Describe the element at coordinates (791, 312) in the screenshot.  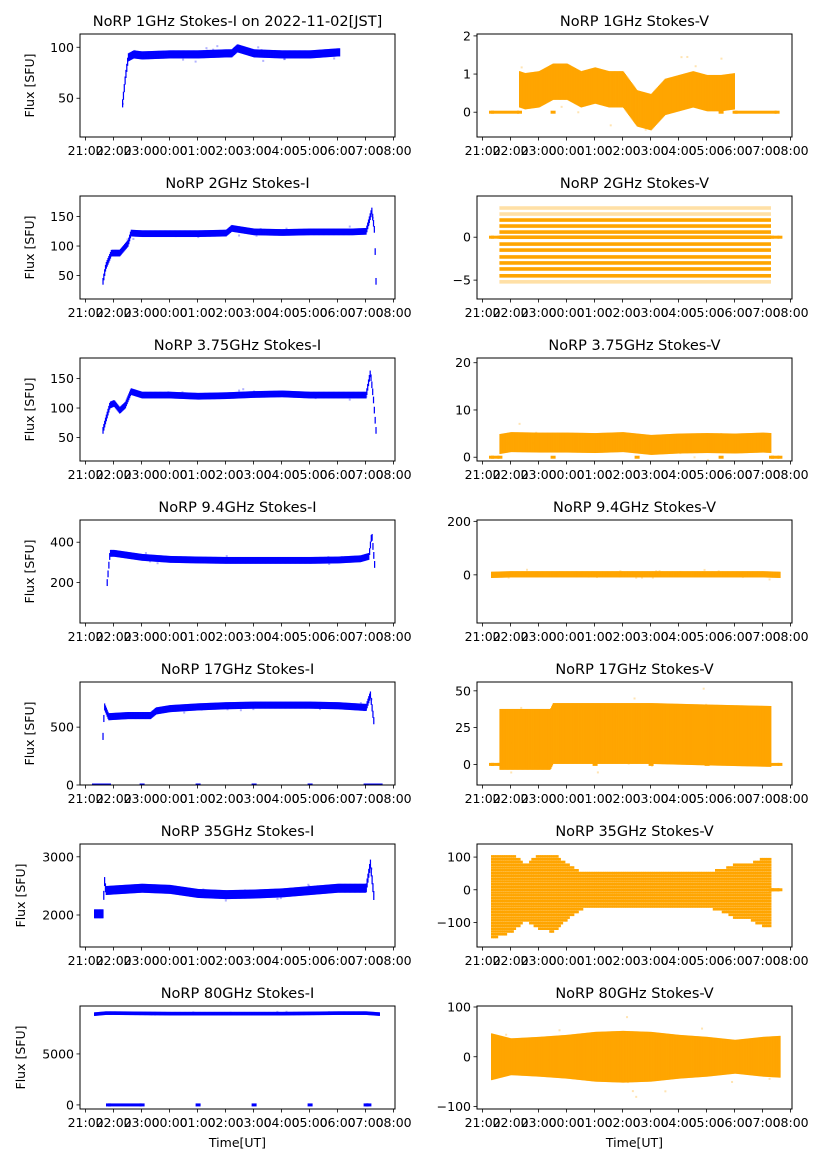
I see `x-tick-label: 08:00` at that location.